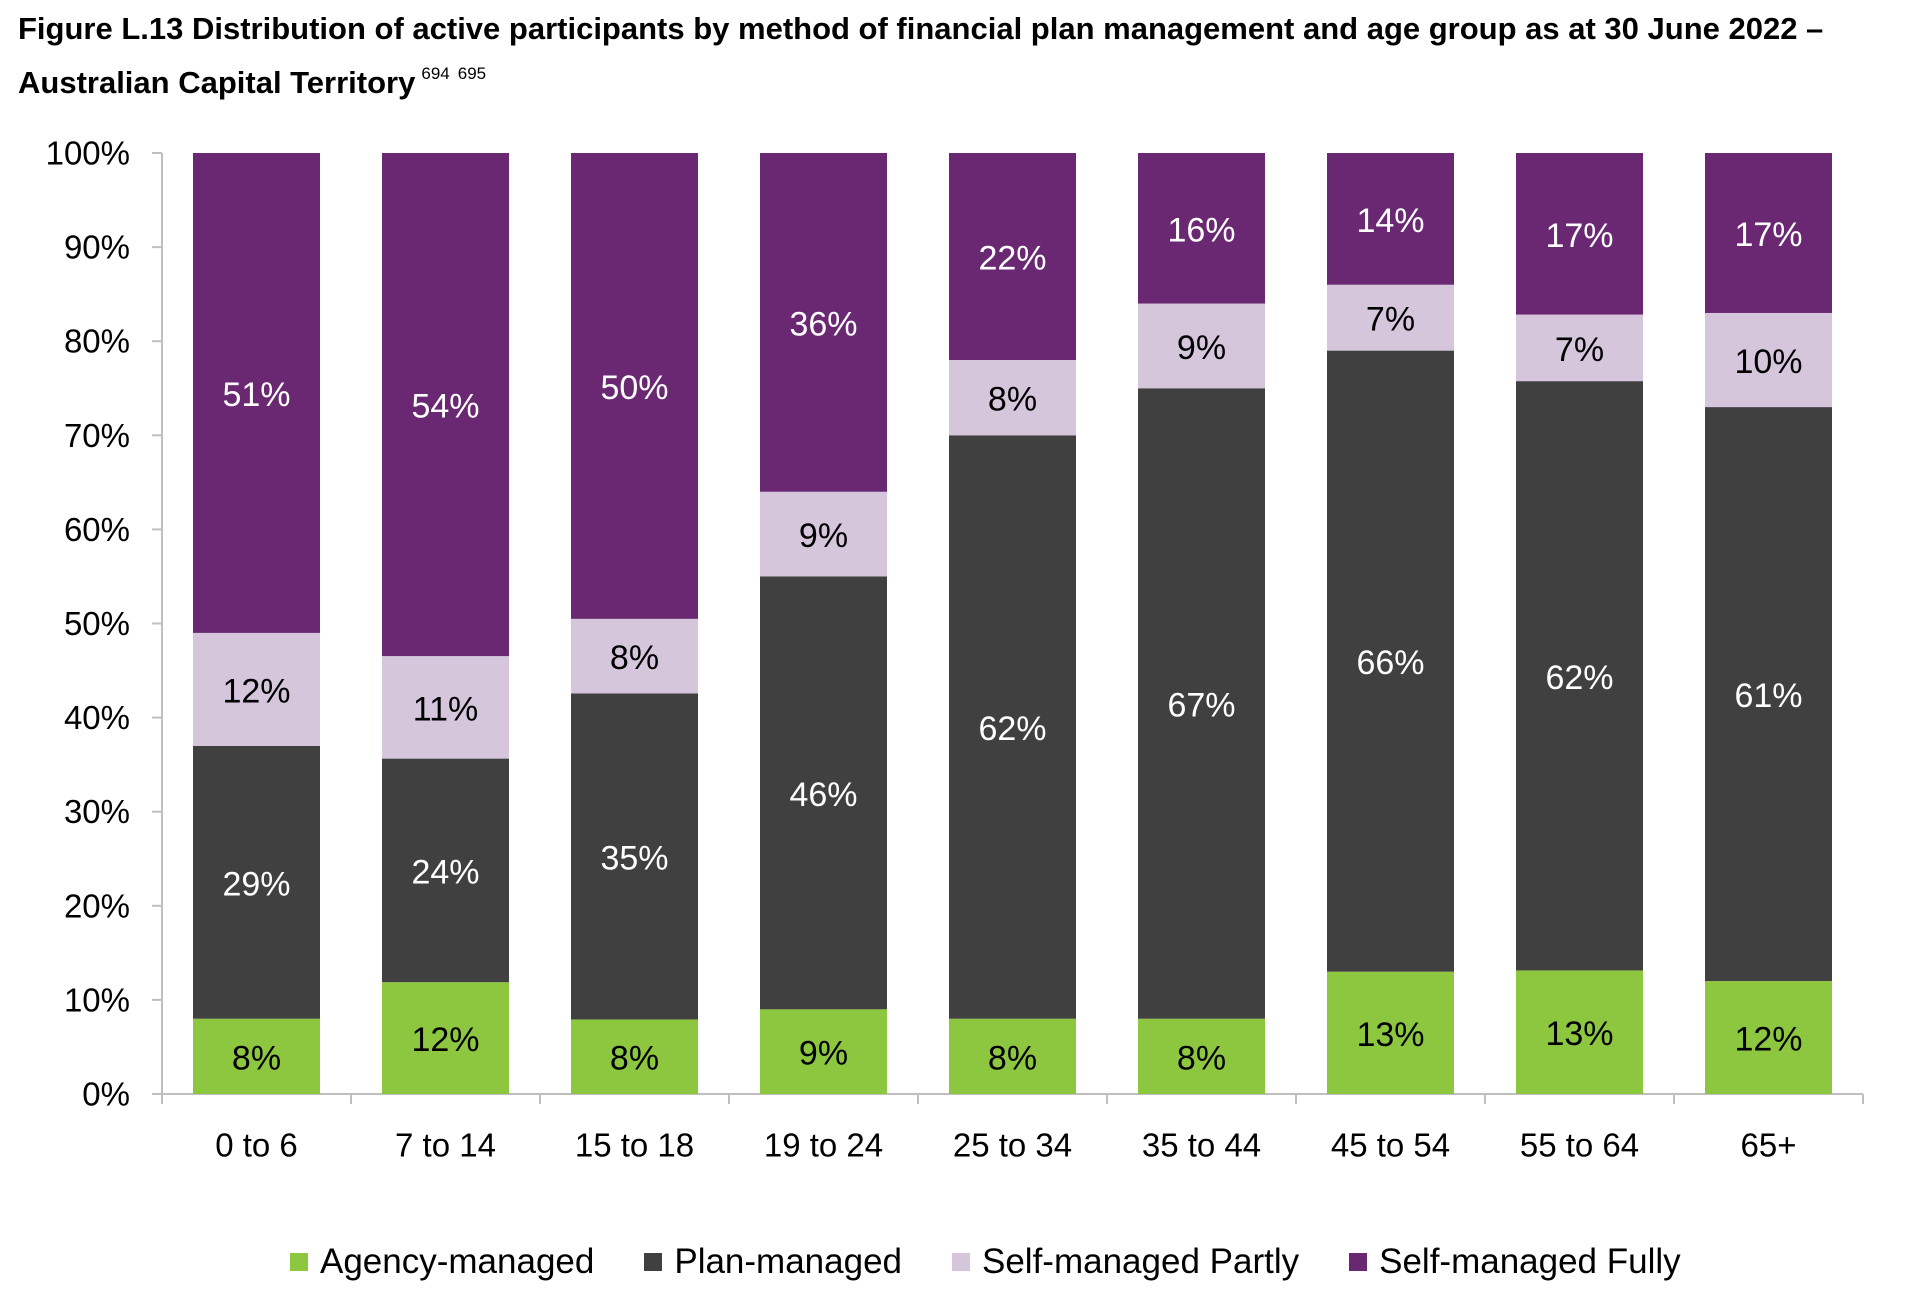 The height and width of the screenshot is (1299, 1932). I want to click on data-label: 61%, so click(1768, 696).